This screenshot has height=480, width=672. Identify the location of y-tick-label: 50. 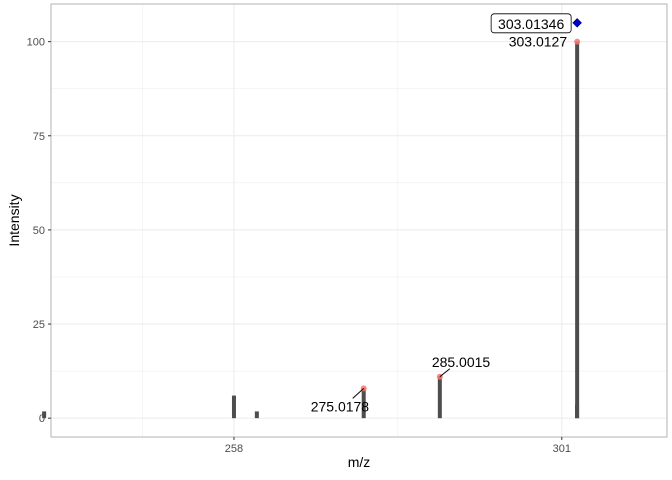
(39, 231).